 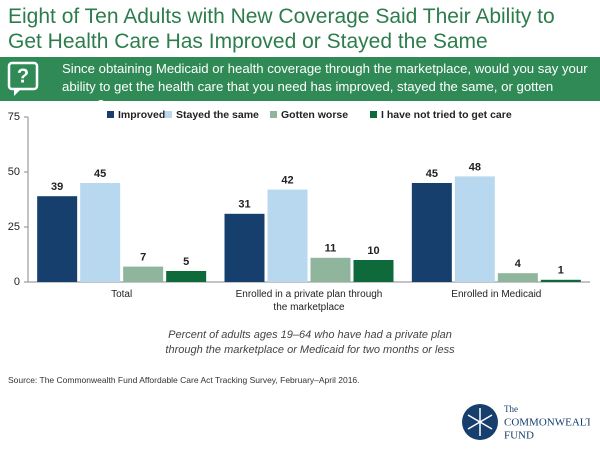 I want to click on logo-text: The, so click(x=511, y=409).